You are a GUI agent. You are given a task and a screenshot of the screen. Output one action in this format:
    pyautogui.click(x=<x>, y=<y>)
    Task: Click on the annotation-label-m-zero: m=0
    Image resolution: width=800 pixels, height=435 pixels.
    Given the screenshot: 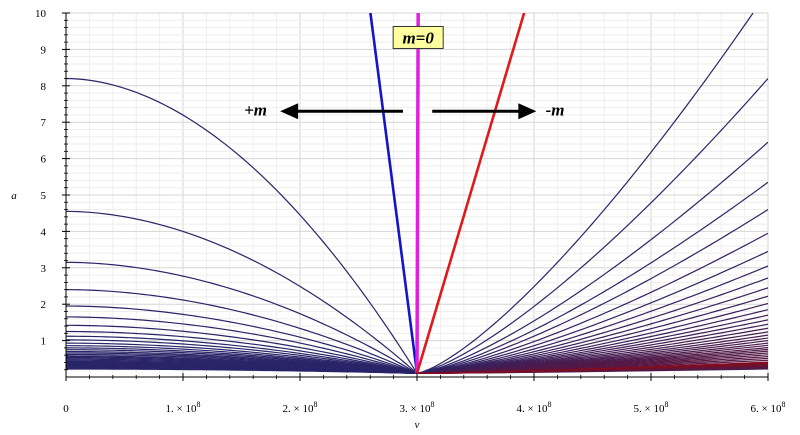 What is the action you would take?
    pyautogui.click(x=418, y=37)
    